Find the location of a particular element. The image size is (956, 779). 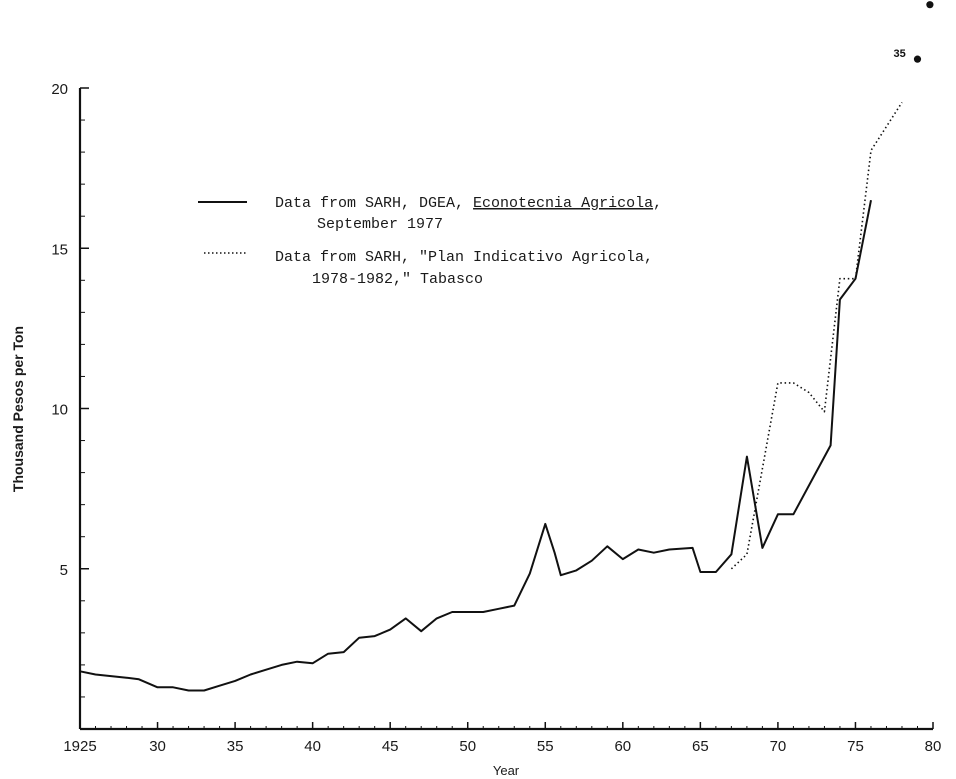

x-tick-label: 1925 is located at coordinates (79, 746).